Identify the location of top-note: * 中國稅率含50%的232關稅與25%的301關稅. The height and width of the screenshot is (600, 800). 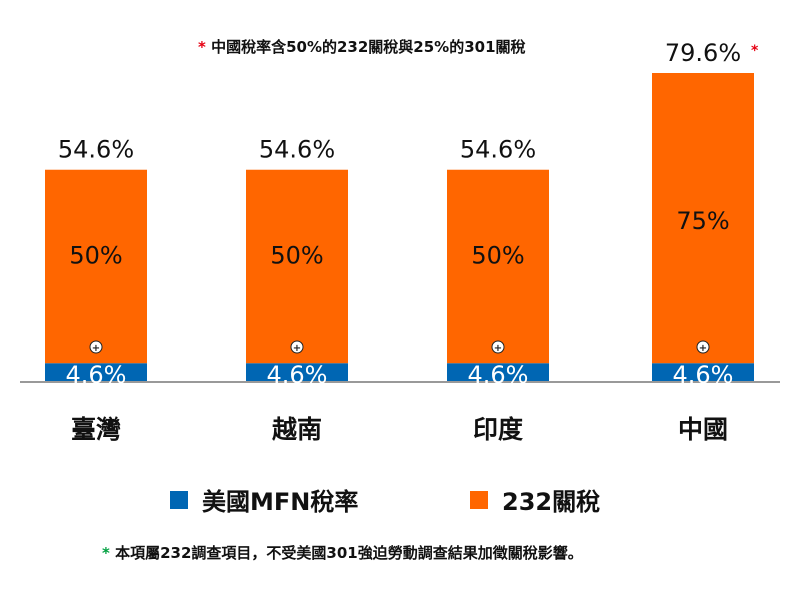
(362, 46).